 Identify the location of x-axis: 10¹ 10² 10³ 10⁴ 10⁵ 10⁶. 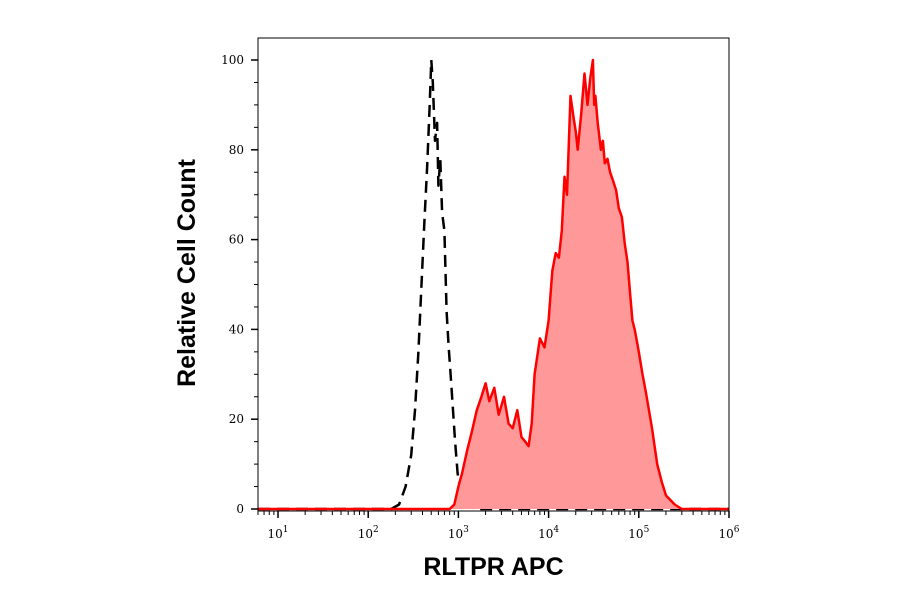
(498, 526).